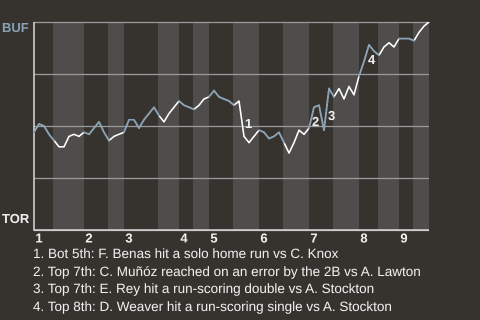  I want to click on x-tick-label: 9, so click(404, 238).